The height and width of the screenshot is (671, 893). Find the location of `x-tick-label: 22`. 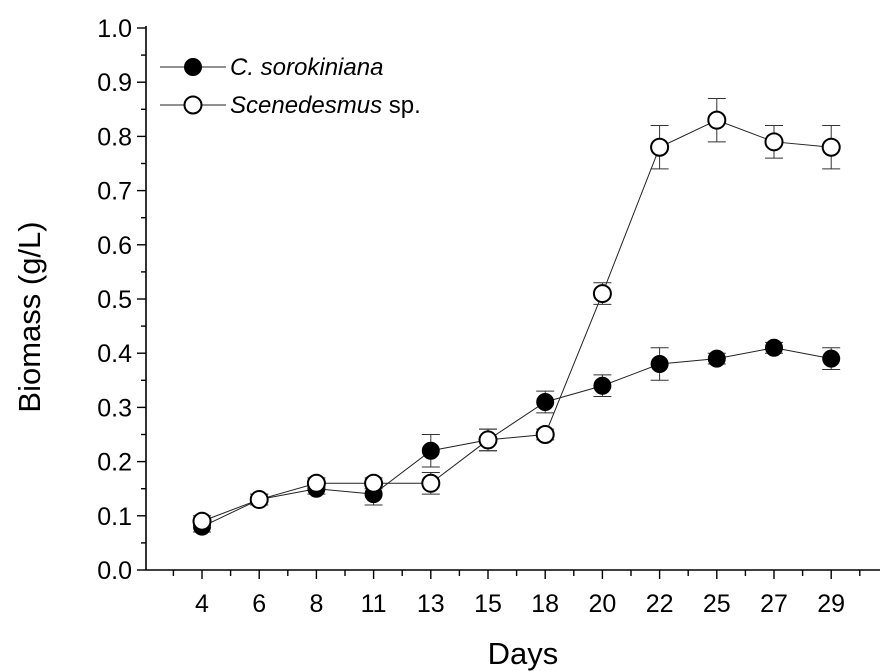

x-tick-label: 22 is located at coordinates (660, 604).